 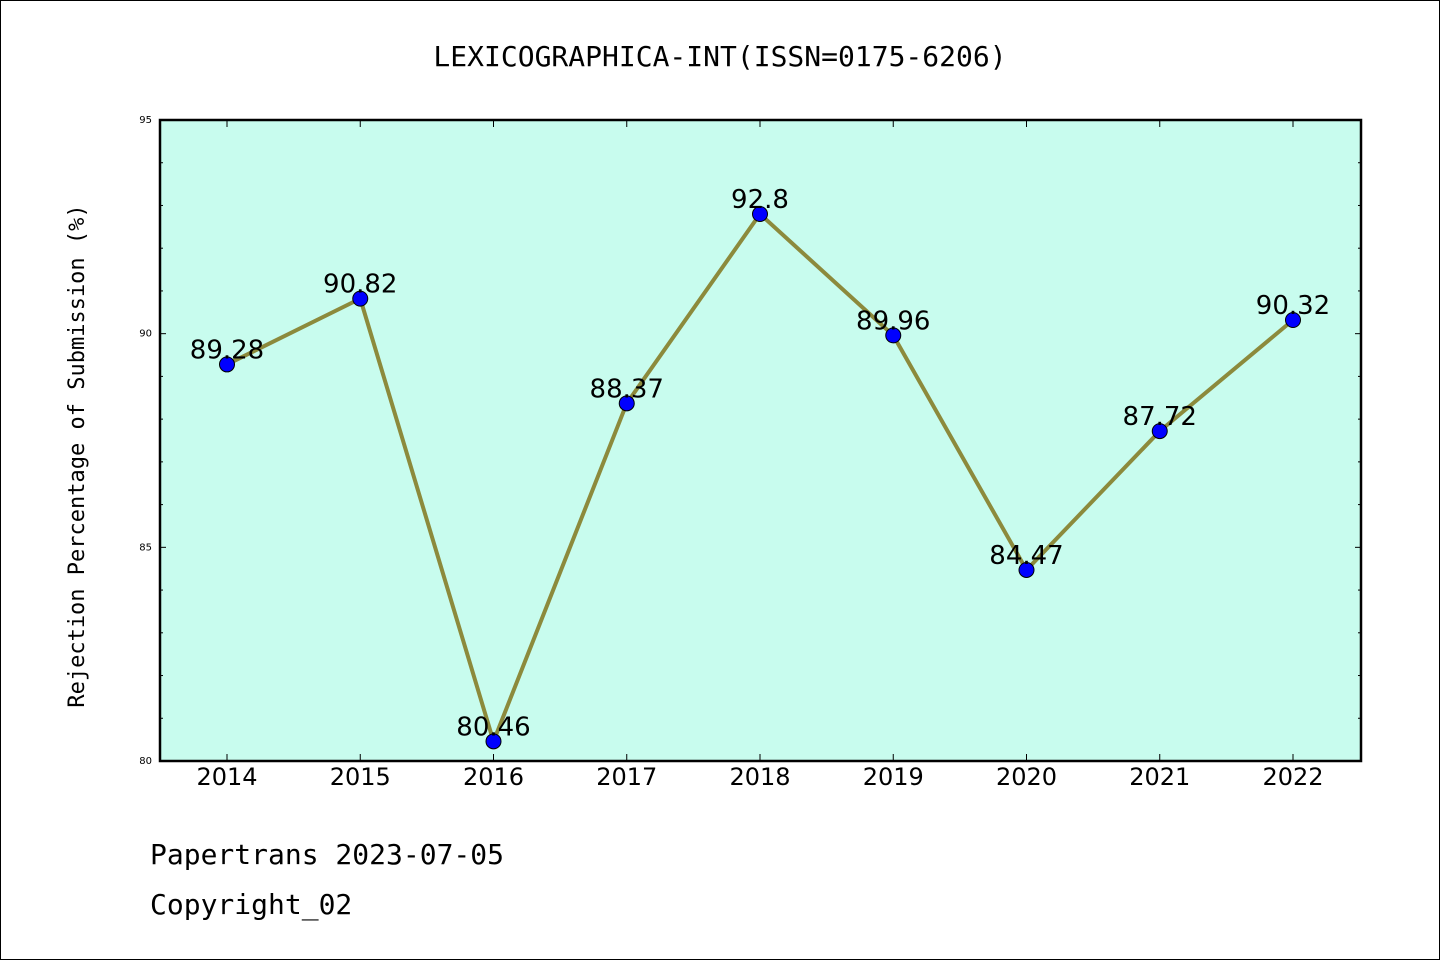 I want to click on data-label: 90.32, so click(x=1293, y=306).